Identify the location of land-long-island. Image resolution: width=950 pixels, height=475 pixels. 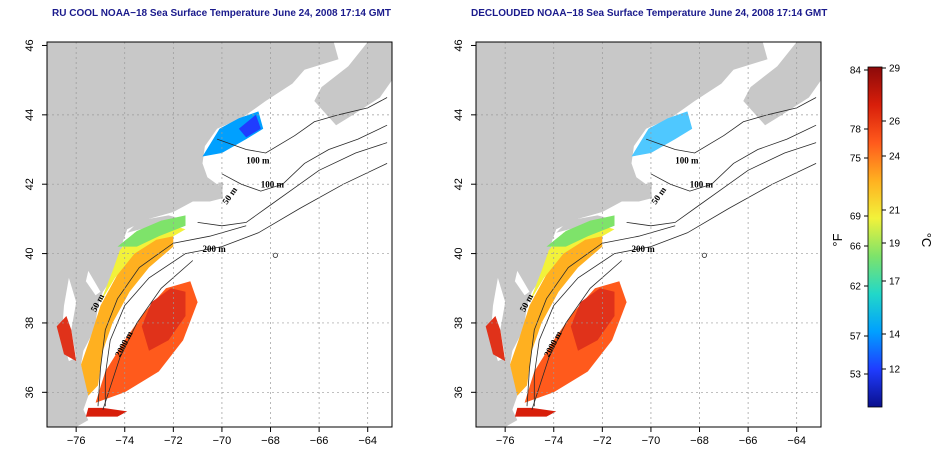
(151, 224).